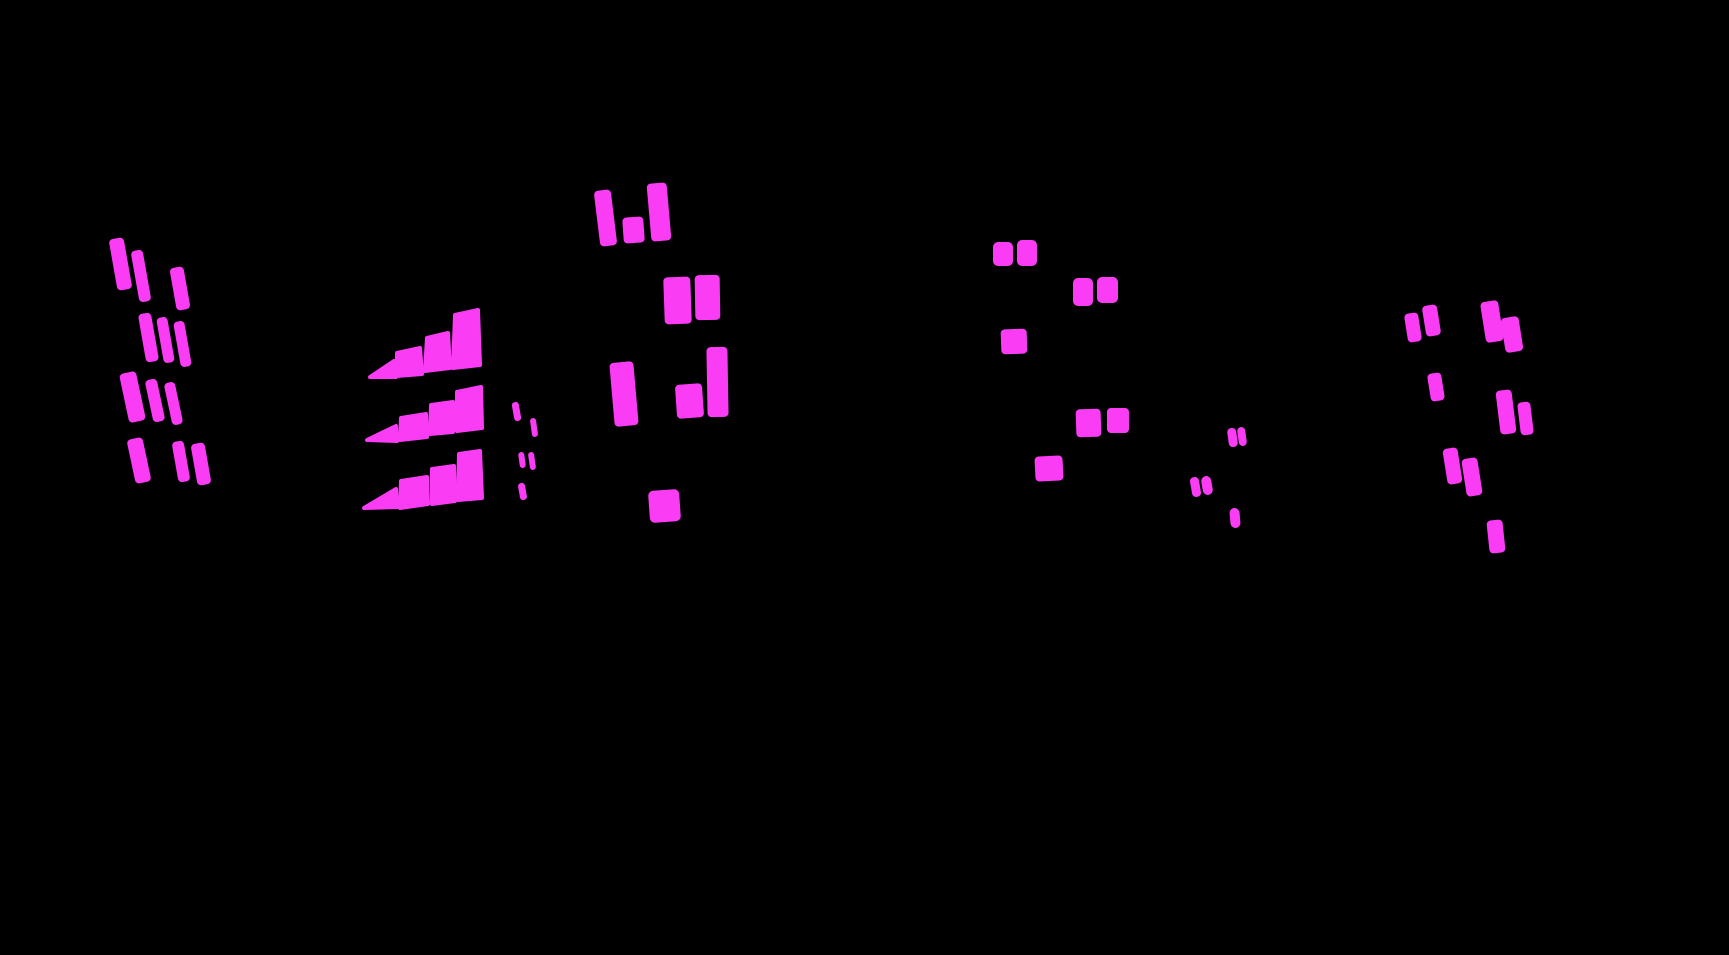 The width and height of the screenshot is (1729, 955). What do you see at coordinates (1506, 412) in the screenshot?
I see `building-f-window-light-F6` at bounding box center [1506, 412].